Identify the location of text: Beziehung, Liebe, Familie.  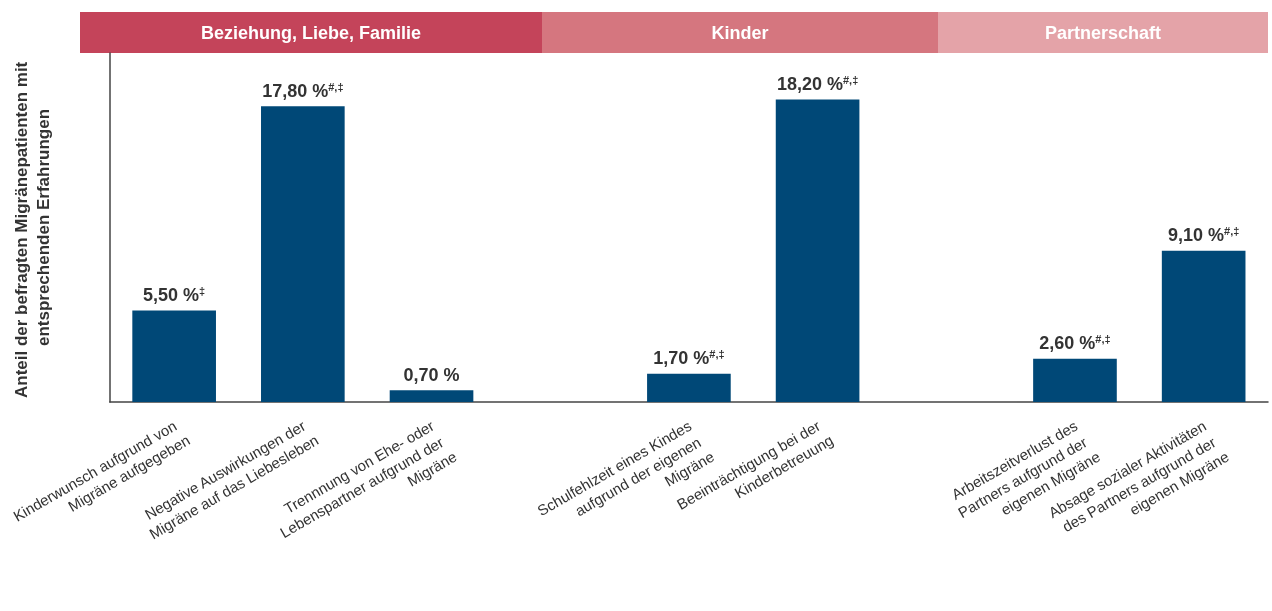
(311, 32).